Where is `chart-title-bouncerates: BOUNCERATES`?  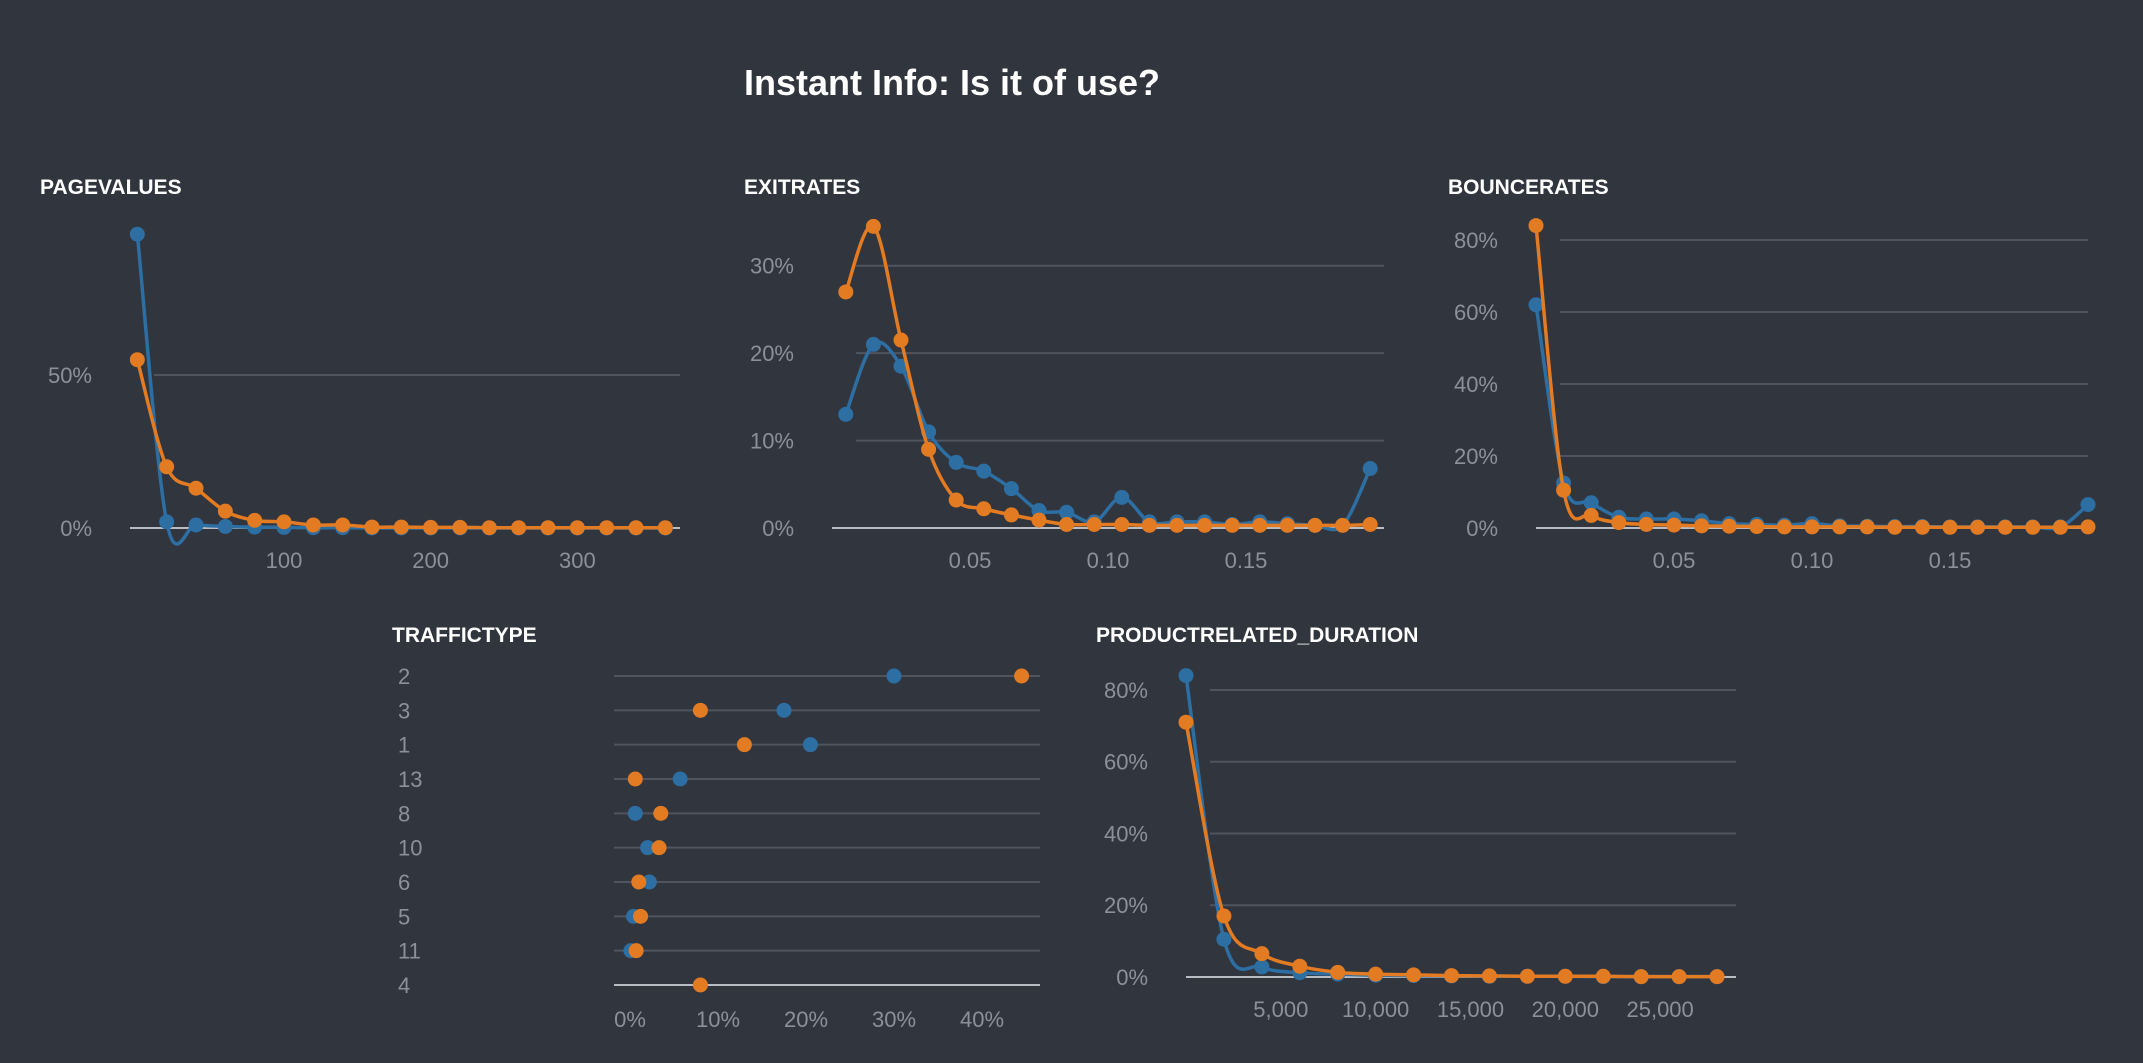 chart-title-bouncerates: BOUNCERATES is located at coordinates (1528, 187).